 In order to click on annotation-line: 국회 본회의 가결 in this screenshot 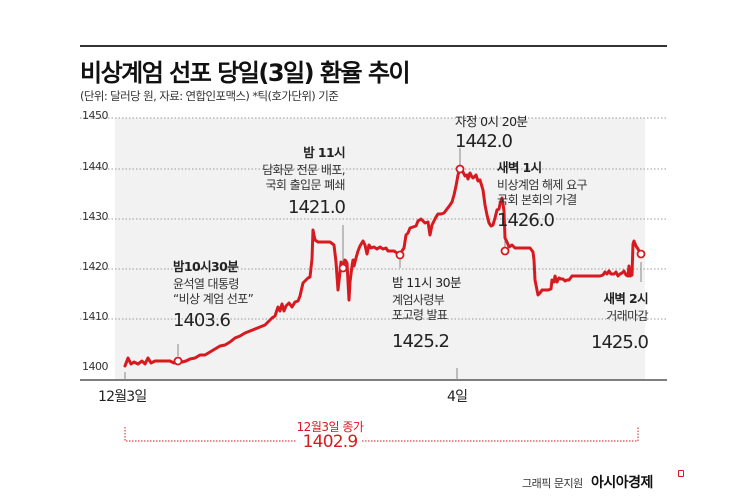, I will do `click(537, 200)`.